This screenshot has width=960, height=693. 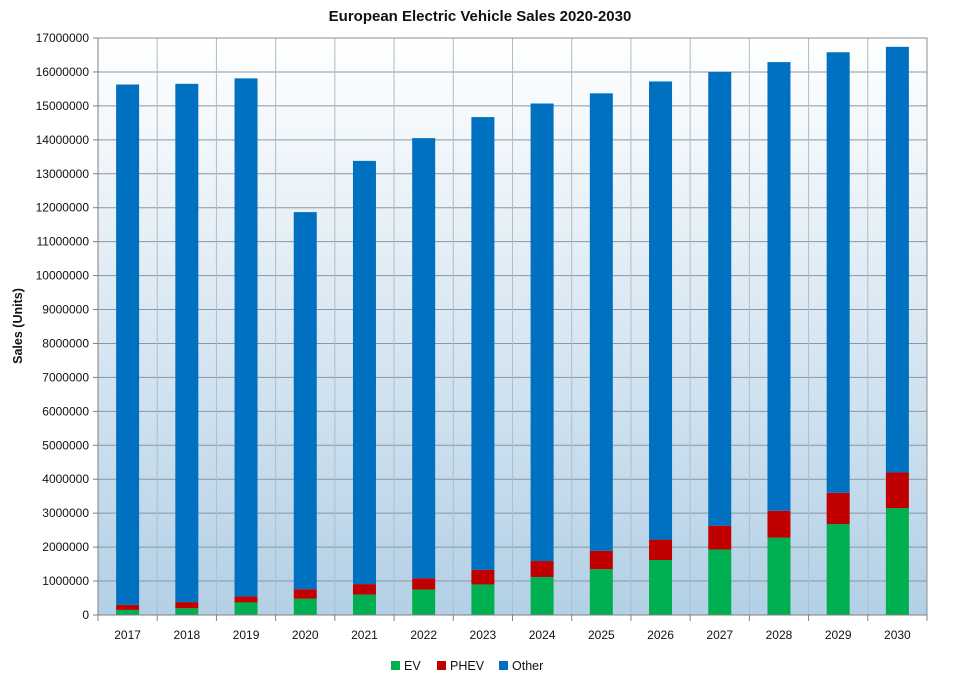 I want to click on x-tick-label: 2030, so click(x=897, y=635).